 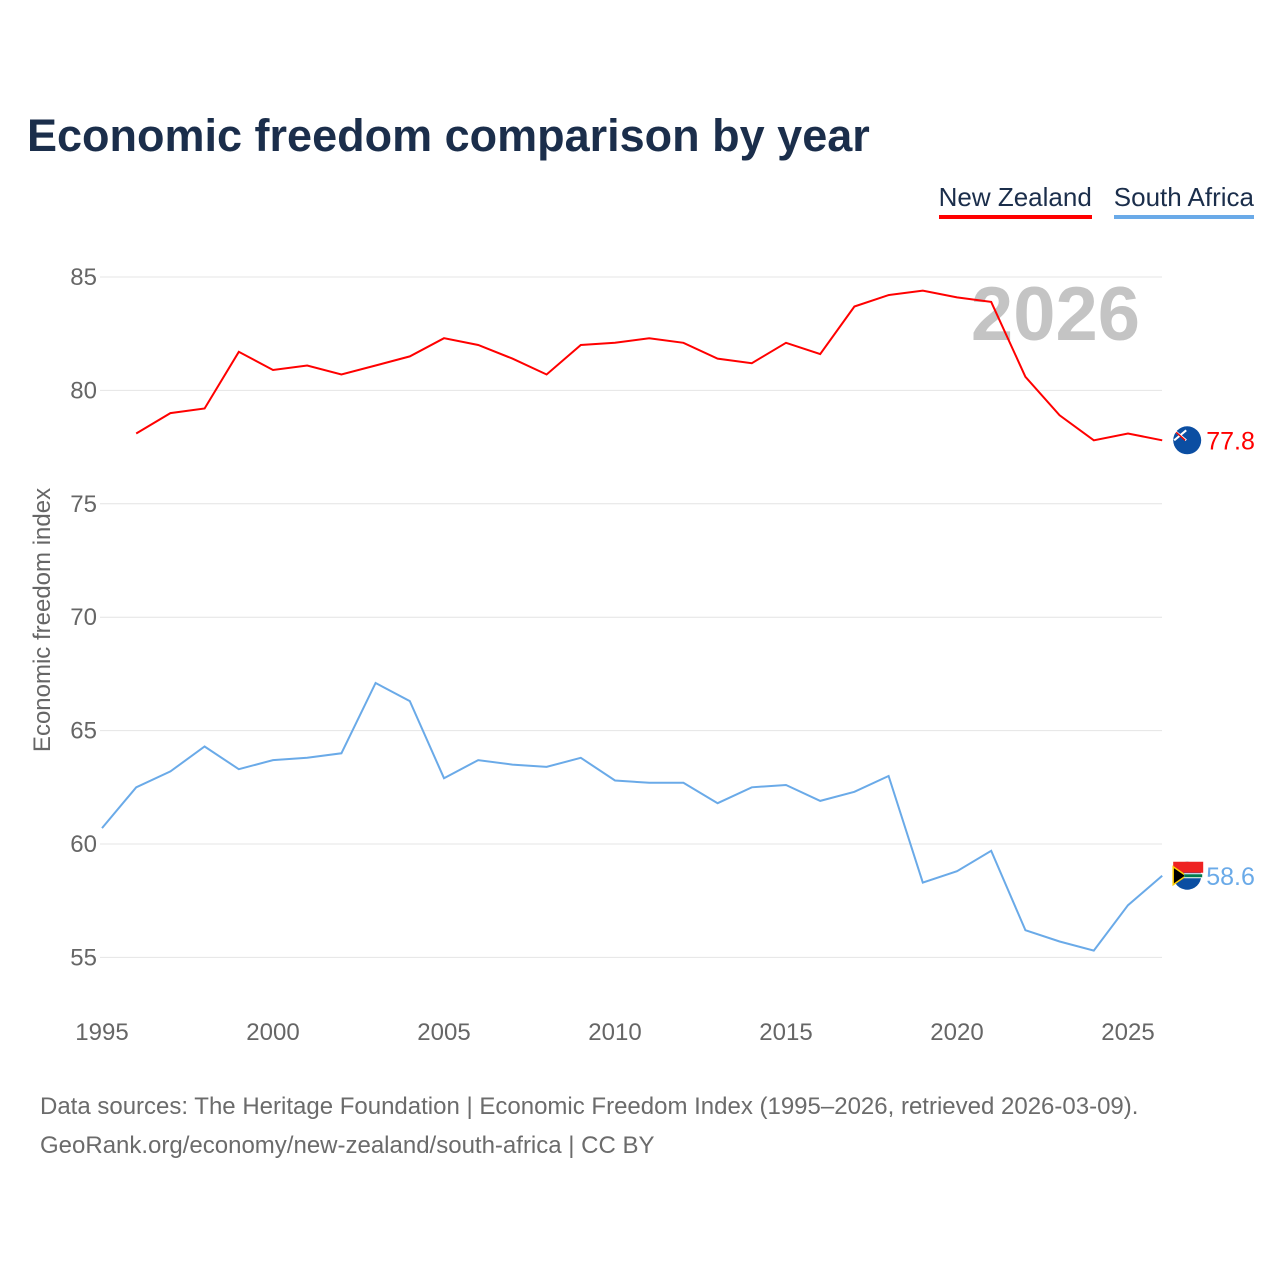 I want to click on legend-new-zealand: New Zealand, so click(x=1015, y=200).